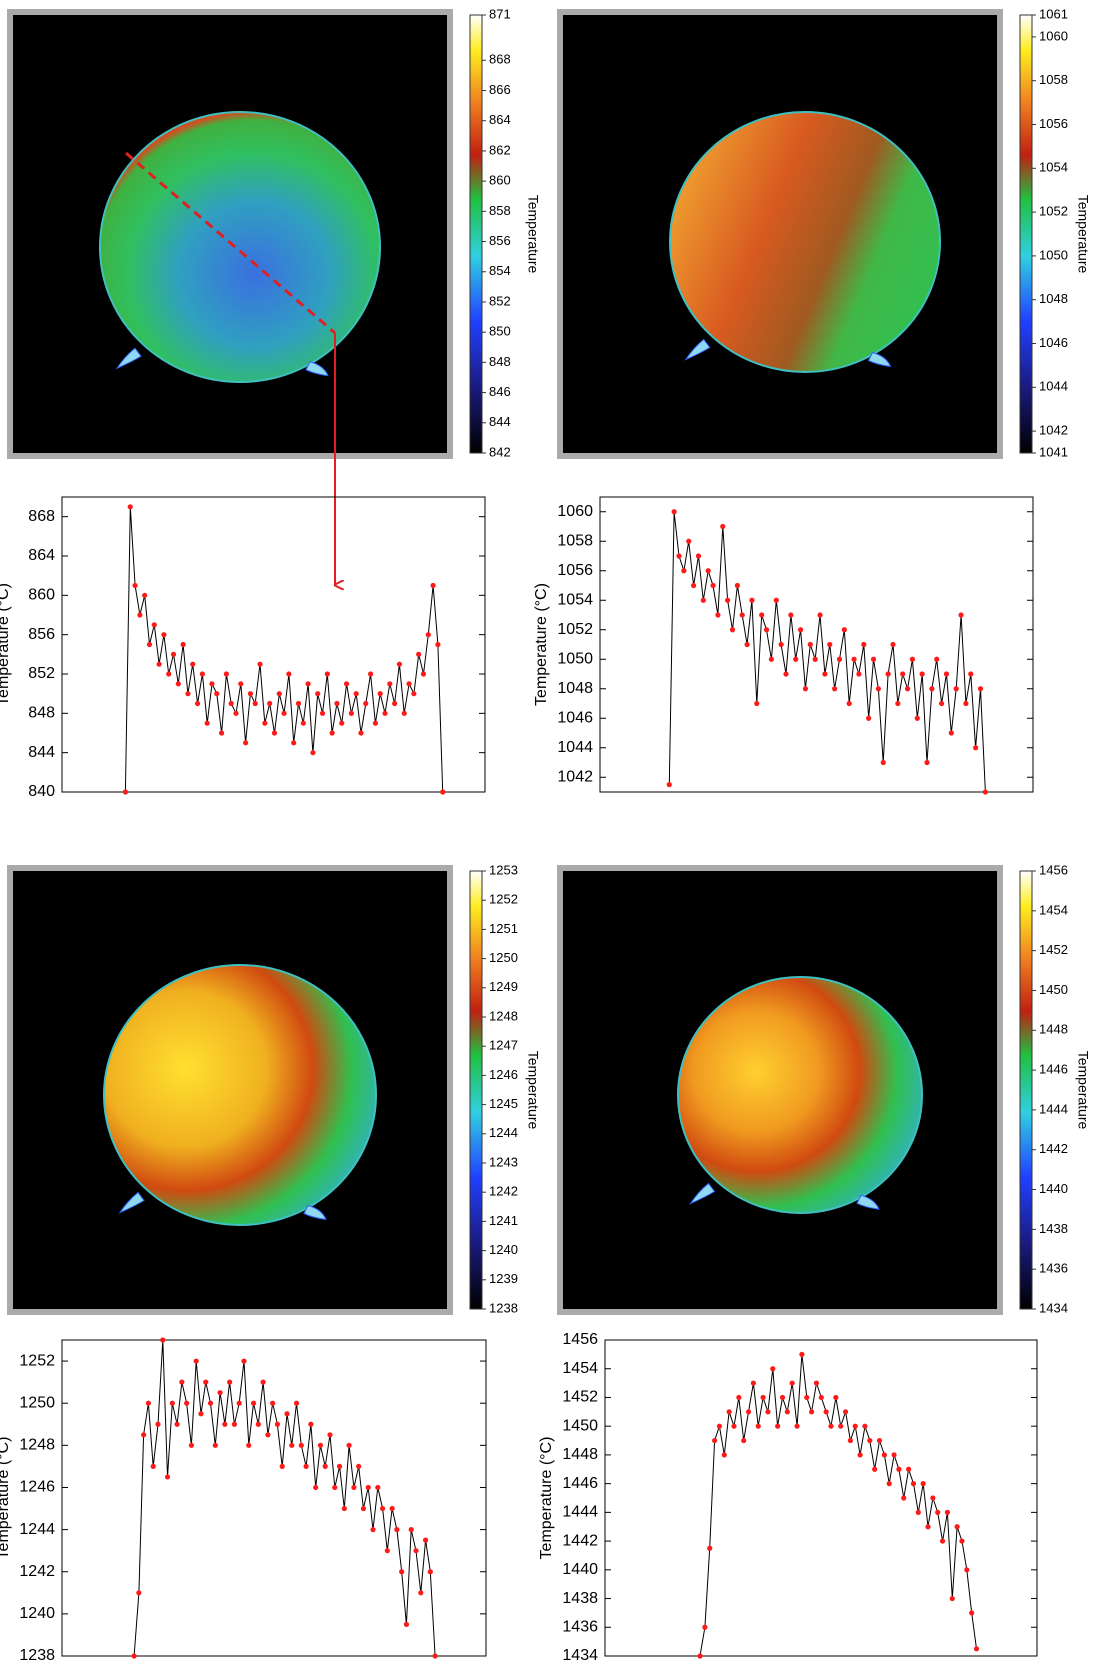 The width and height of the screenshot is (1103, 1662). I want to click on y-tick-label: 1052, so click(575, 629).